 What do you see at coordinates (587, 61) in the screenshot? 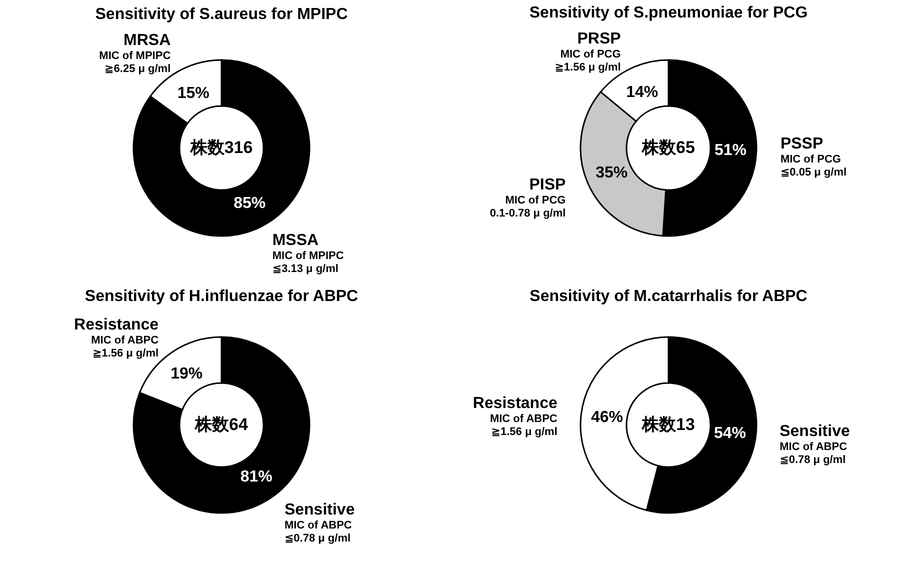
I see `text: MIC of PCG ≧1.56 μ g/ml` at bounding box center [587, 61].